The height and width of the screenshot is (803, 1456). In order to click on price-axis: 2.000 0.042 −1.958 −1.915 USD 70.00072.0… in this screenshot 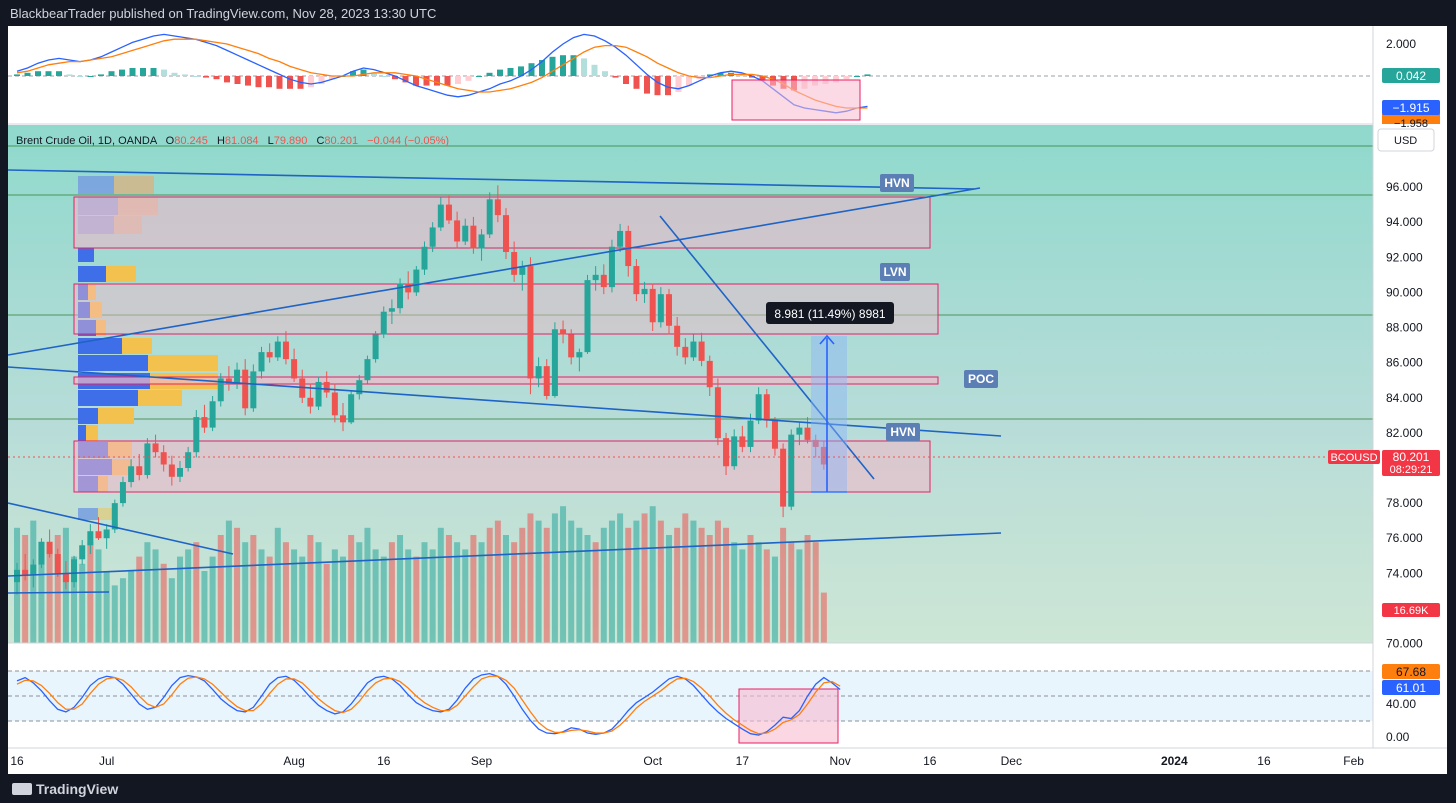, I will do `click(1409, 387)`.